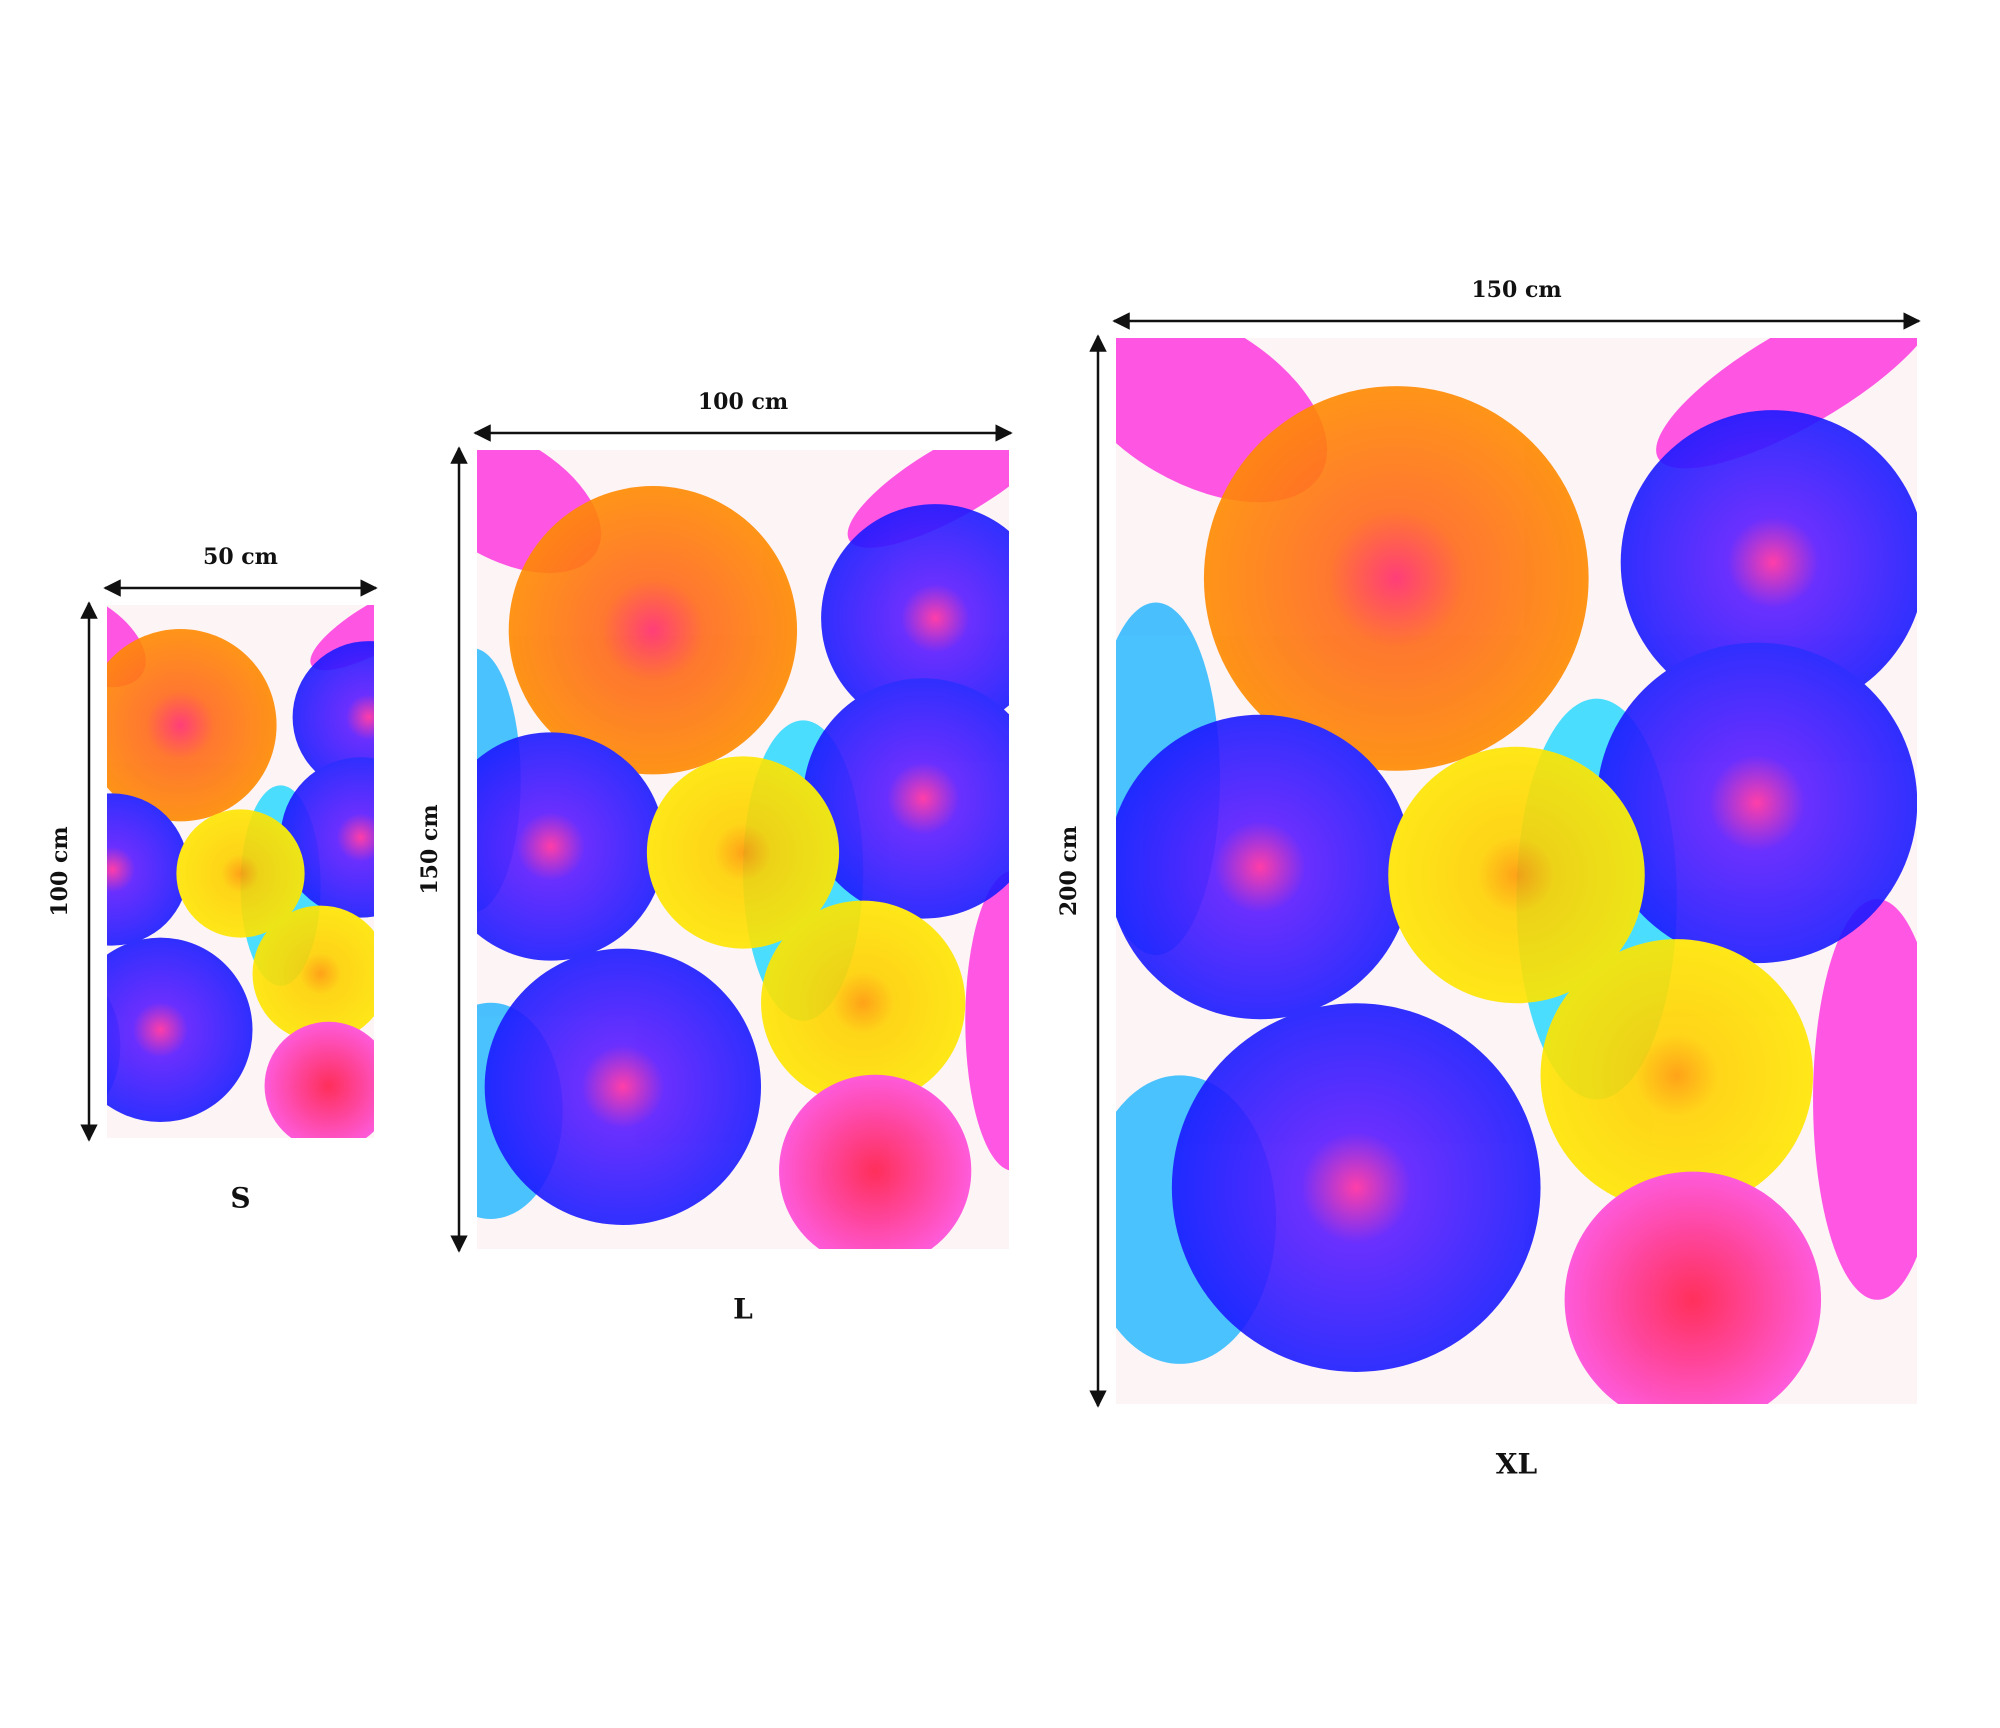 The width and height of the screenshot is (2000, 1728). I want to click on width-label: 150 cm, so click(1516, 290).